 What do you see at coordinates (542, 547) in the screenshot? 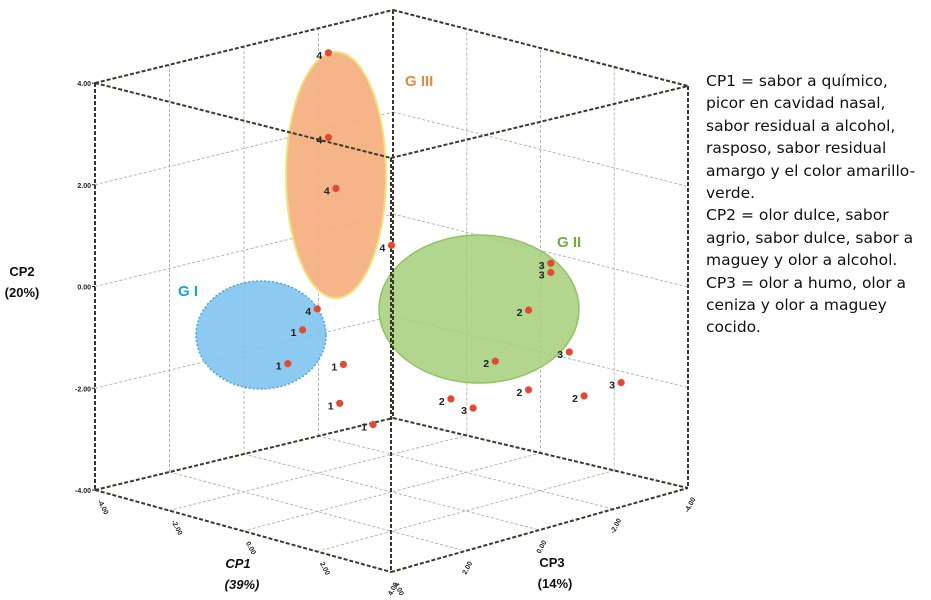
I see `tick-cp3-2: 0.00` at bounding box center [542, 547].